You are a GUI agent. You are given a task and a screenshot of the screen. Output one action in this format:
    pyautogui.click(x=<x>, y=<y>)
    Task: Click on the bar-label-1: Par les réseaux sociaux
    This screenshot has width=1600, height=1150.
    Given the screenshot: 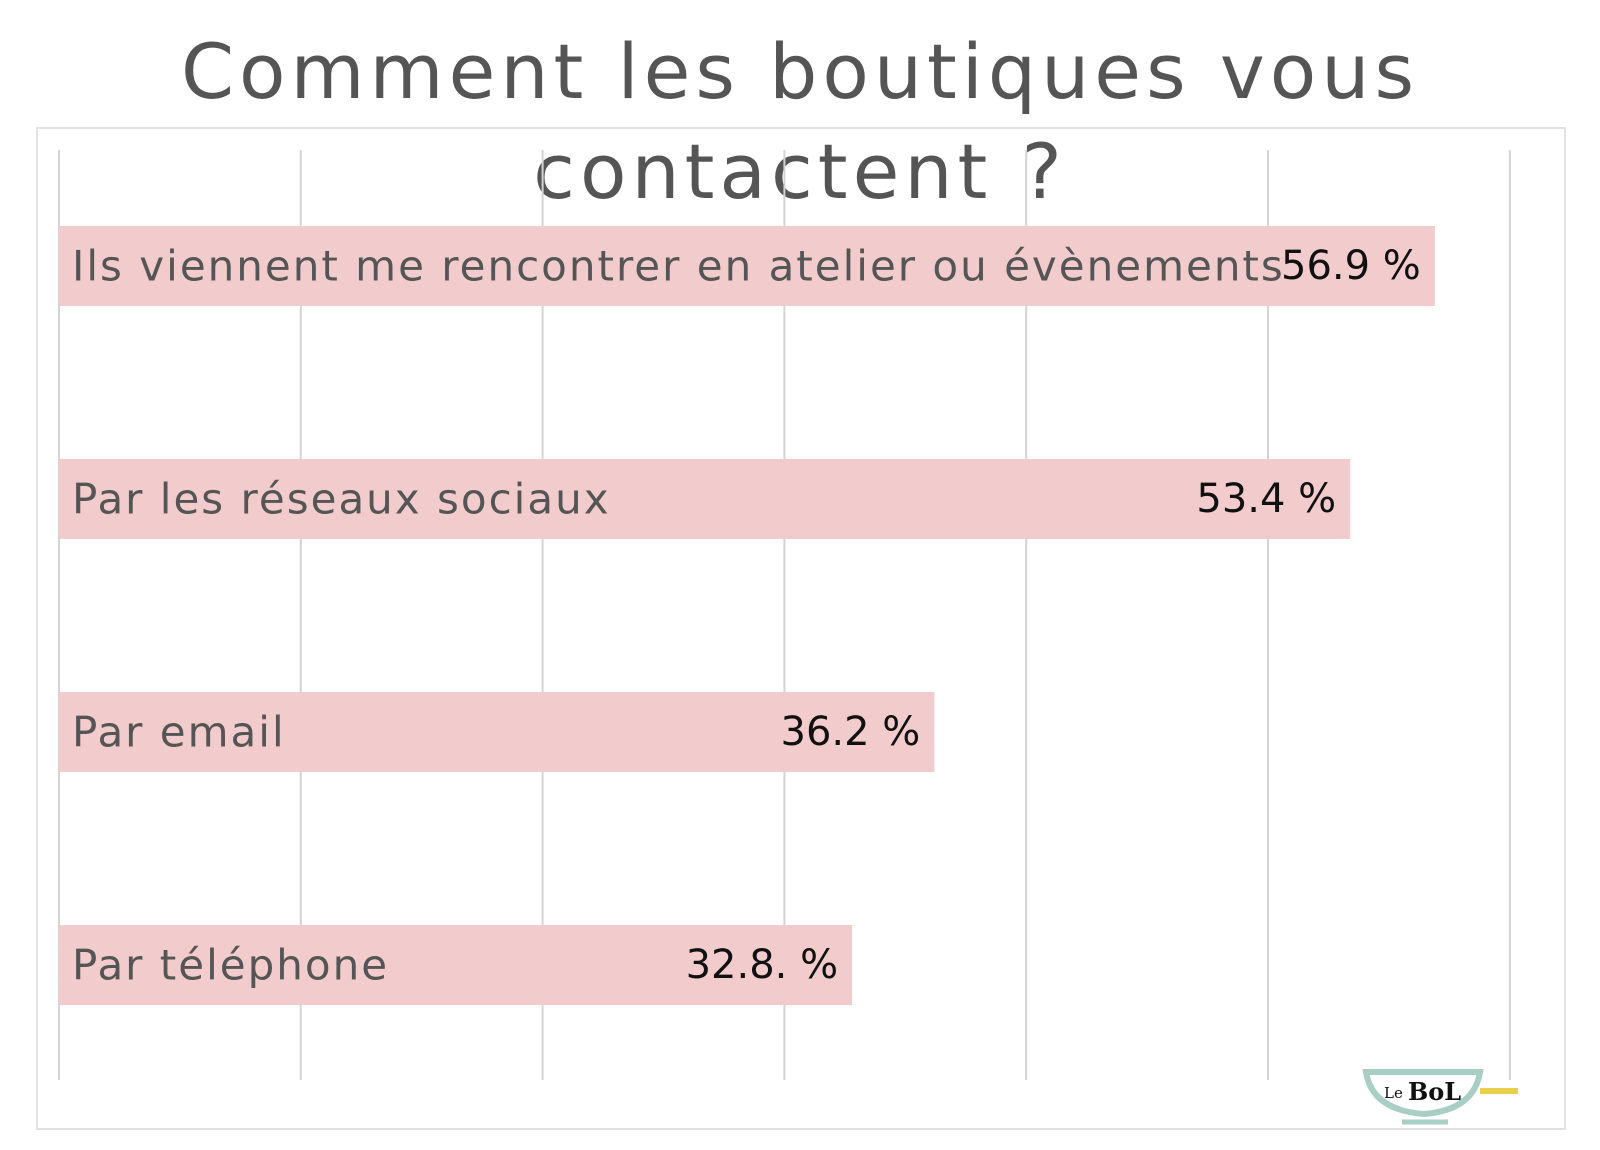 What is the action you would take?
    pyautogui.click(x=341, y=499)
    